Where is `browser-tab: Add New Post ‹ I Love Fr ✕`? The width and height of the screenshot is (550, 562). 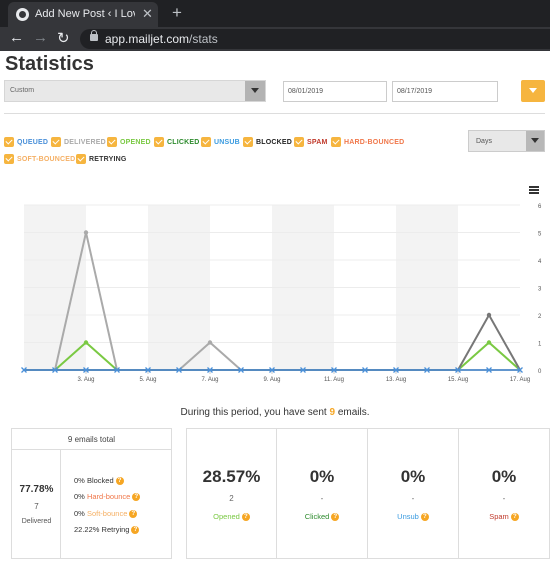 browser-tab: Add New Post ‹ I Love Fr ✕ is located at coordinates (83, 14).